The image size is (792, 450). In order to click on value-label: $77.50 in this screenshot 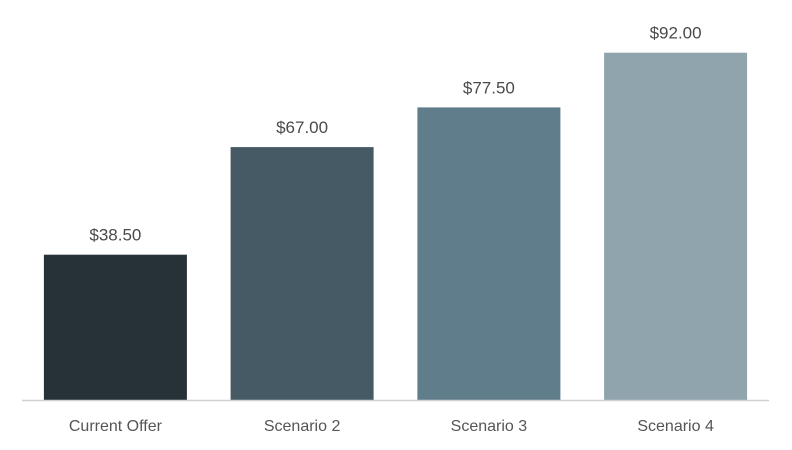, I will do `click(489, 87)`.